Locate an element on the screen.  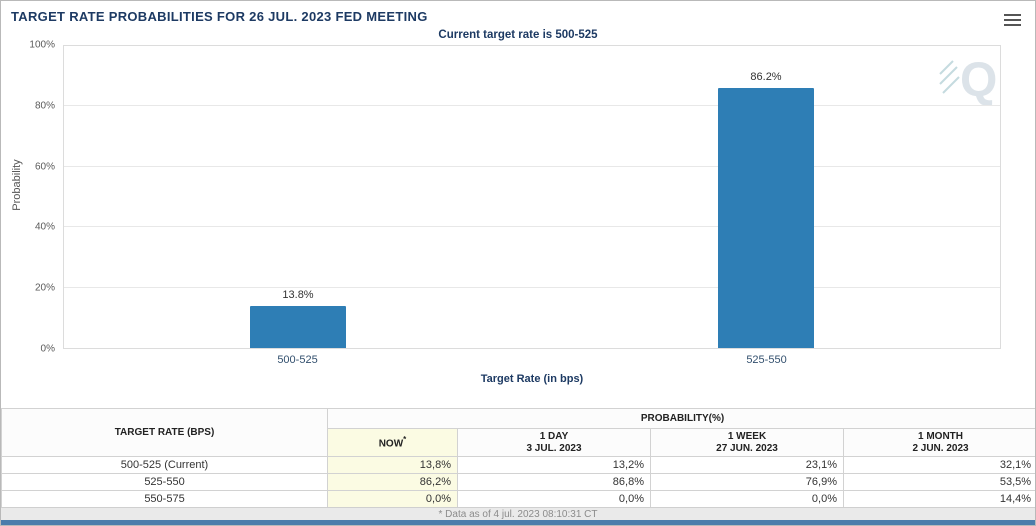
y-tick-label: 80% is located at coordinates (44, 106).